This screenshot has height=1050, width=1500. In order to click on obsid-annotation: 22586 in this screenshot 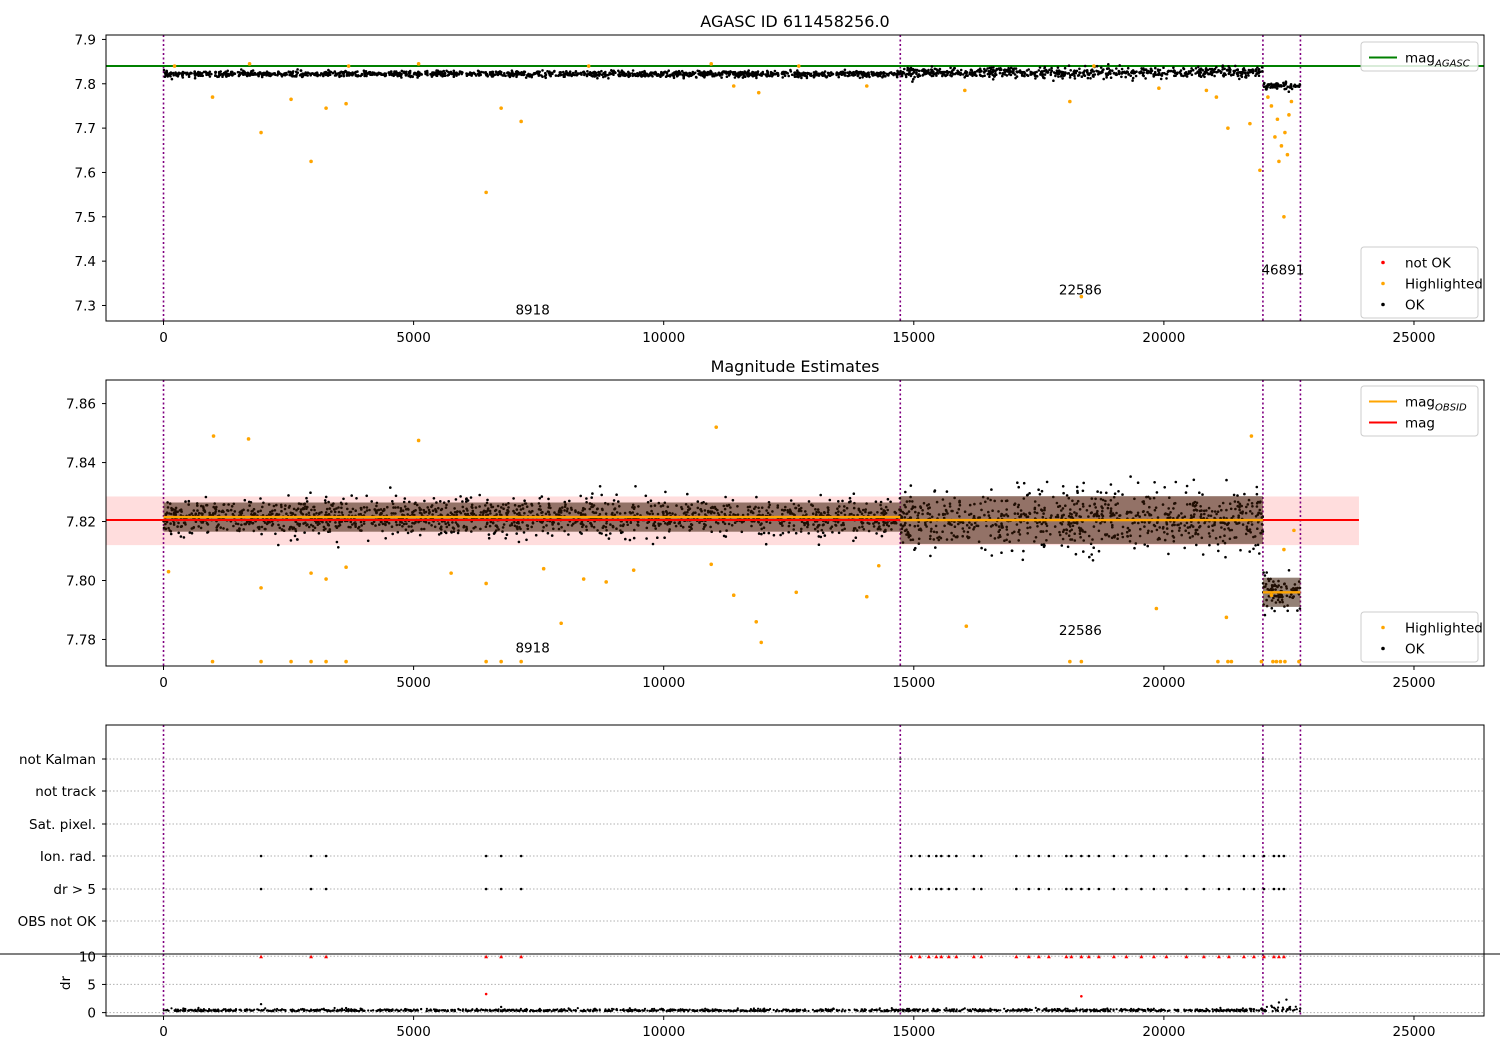, I will do `click(1080, 631)`.